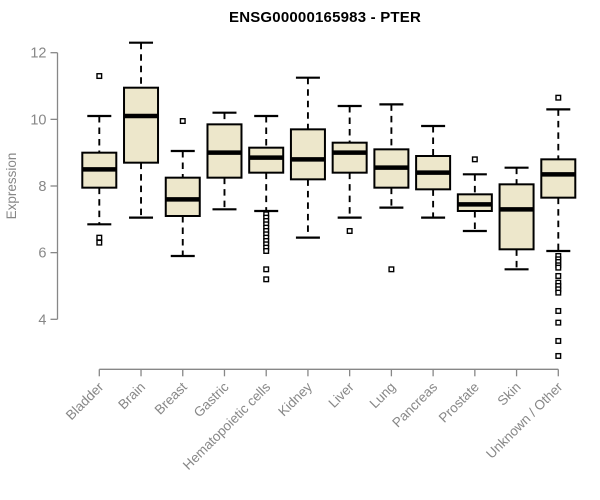  I want to click on x-tick-label-pancreas: Pancreas, so click(414, 404).